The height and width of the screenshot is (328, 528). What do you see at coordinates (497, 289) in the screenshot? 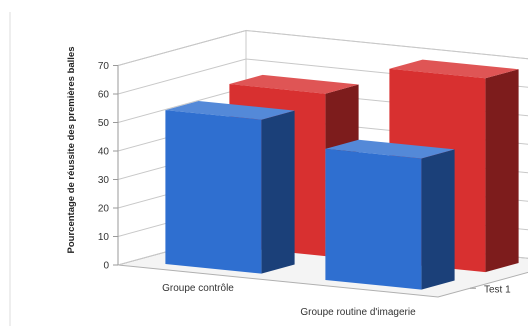
I see `series-axis-label: Test 1` at bounding box center [497, 289].